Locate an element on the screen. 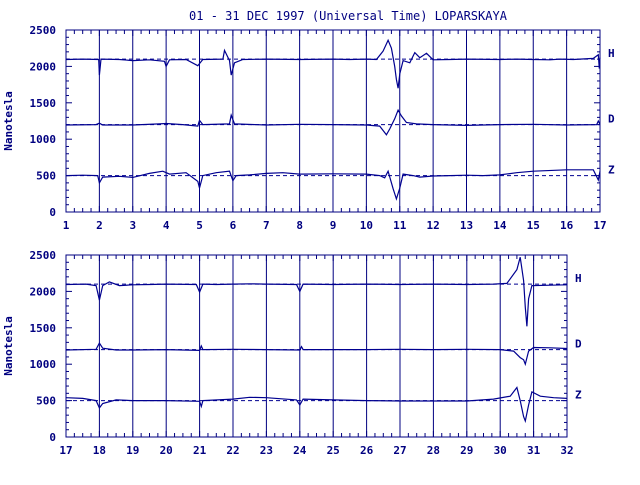  panel2-x-tick-label: 24 is located at coordinates (300, 450).